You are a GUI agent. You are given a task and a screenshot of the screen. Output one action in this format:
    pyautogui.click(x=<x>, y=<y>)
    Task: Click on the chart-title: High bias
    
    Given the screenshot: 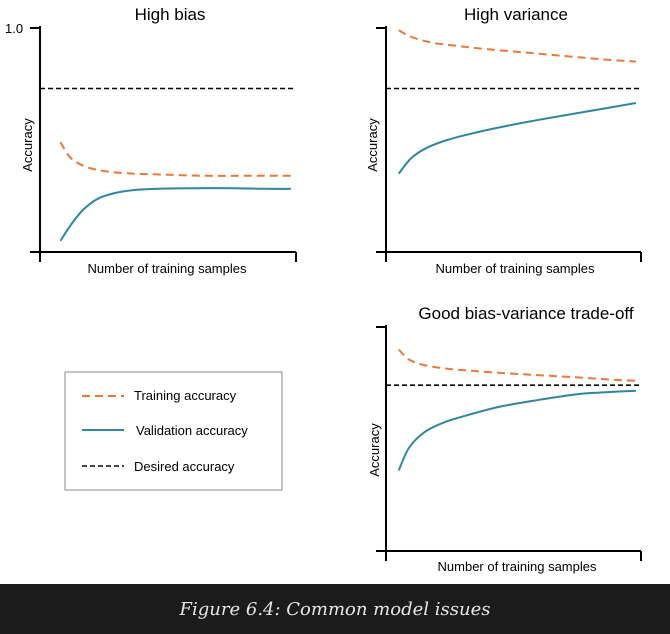 What is the action you would take?
    pyautogui.click(x=170, y=14)
    